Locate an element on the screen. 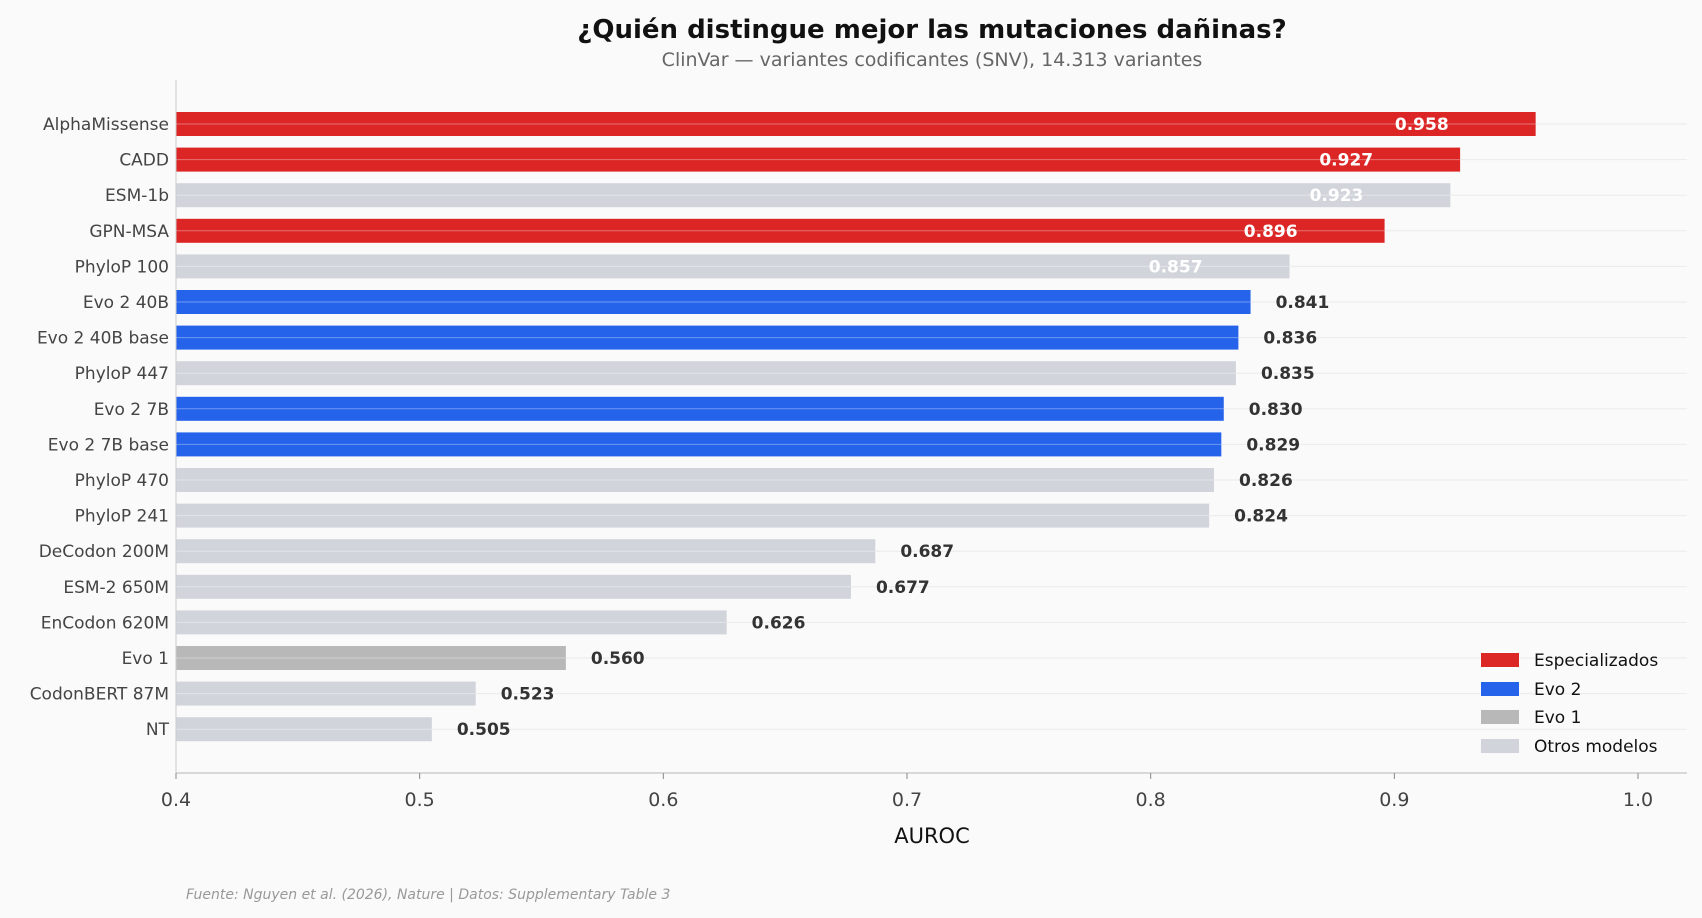 The width and height of the screenshot is (1702, 918). x-tick-label: 0.7 is located at coordinates (907, 800).